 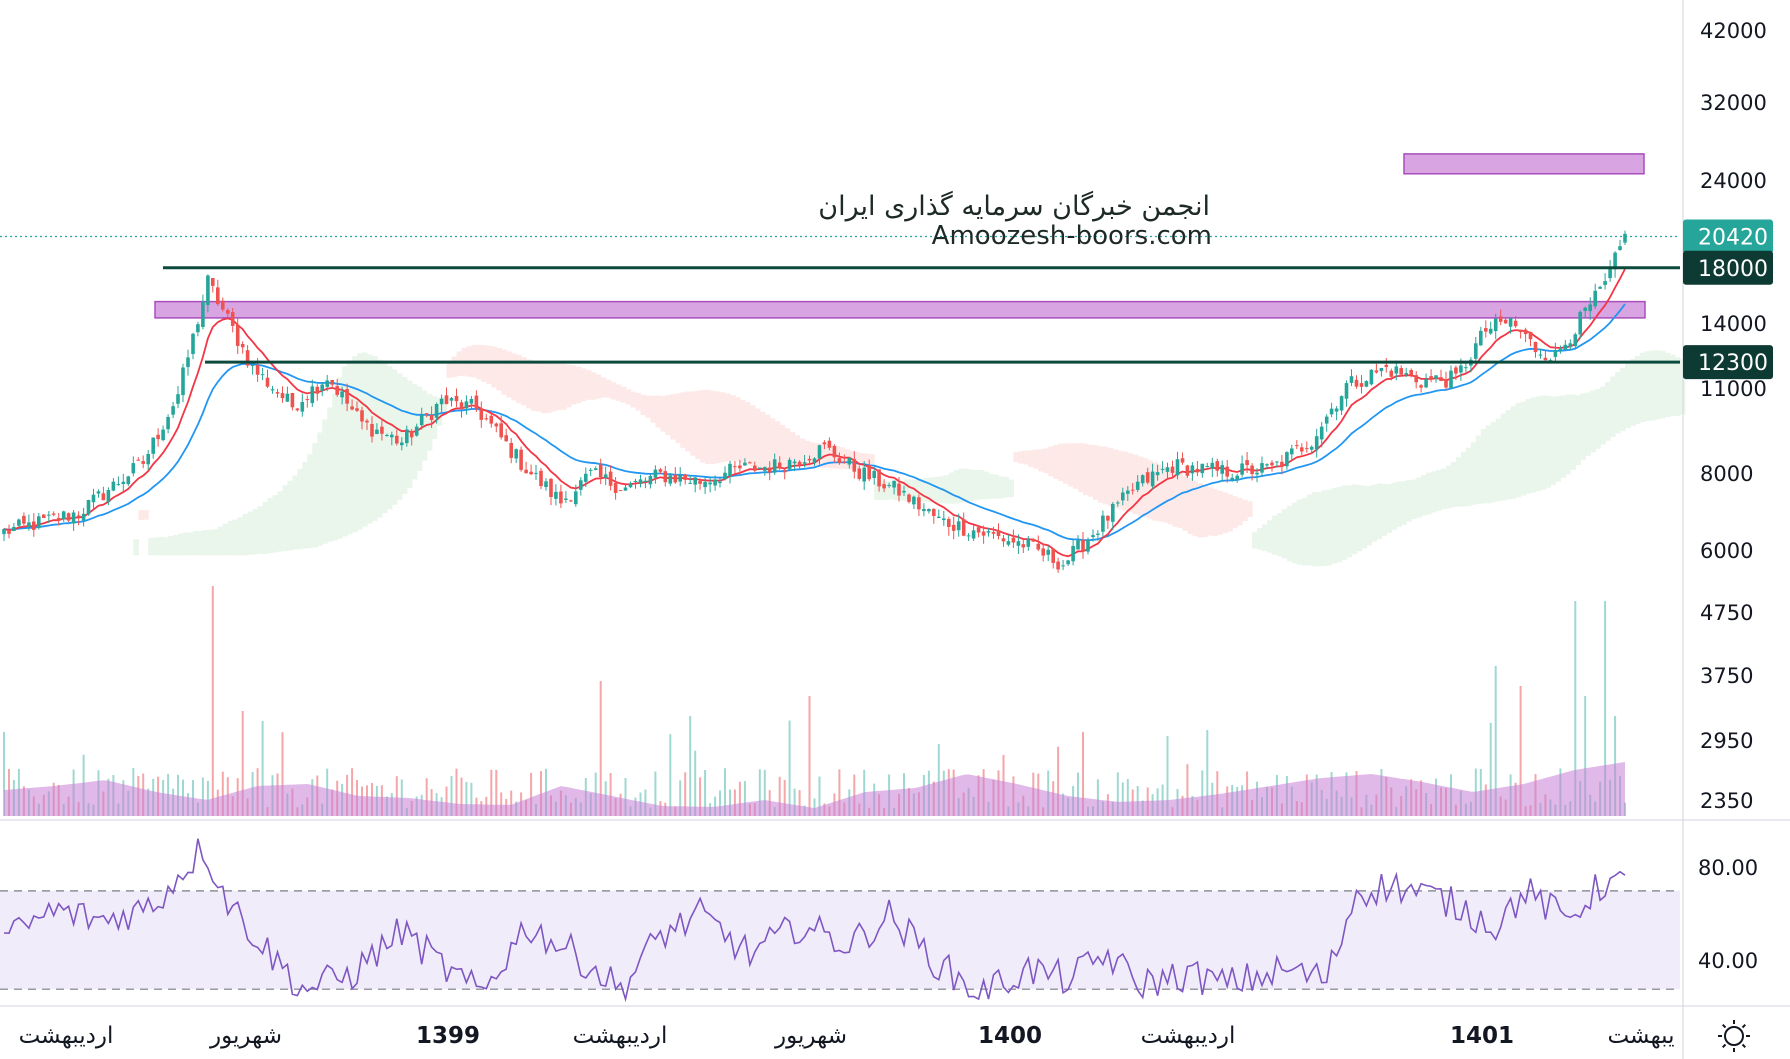 What do you see at coordinates (620, 1036) in the screenshot?
I see `time-axis-label: اردیبهشت` at bounding box center [620, 1036].